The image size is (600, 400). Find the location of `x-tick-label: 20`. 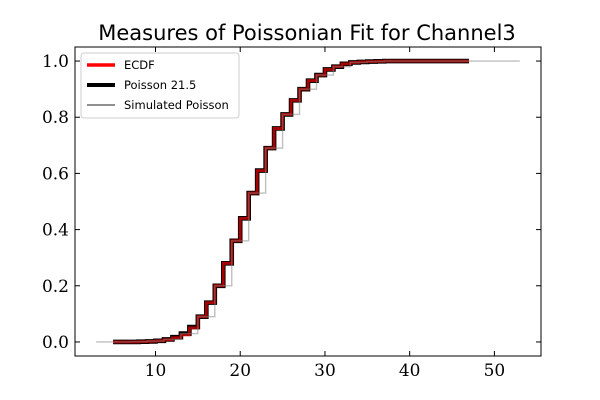

x-tick-label: 20 is located at coordinates (240, 371).